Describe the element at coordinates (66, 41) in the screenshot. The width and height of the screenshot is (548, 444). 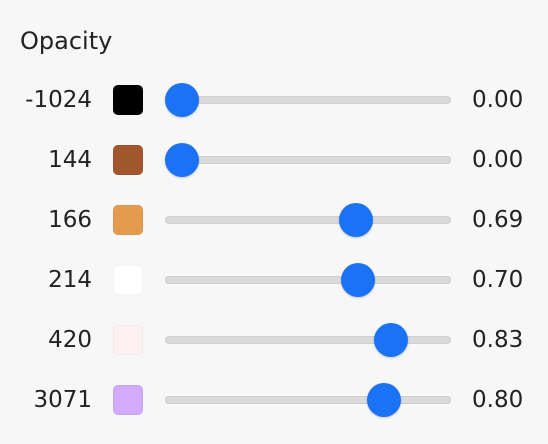
I see `panel-title: Opacity` at that location.